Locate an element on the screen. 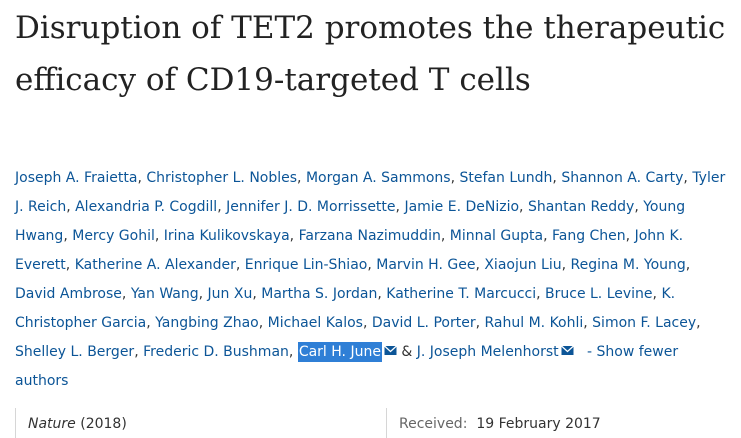 This screenshot has height=438, width=741. author-link: Christopher L. Nobles is located at coordinates (222, 178).